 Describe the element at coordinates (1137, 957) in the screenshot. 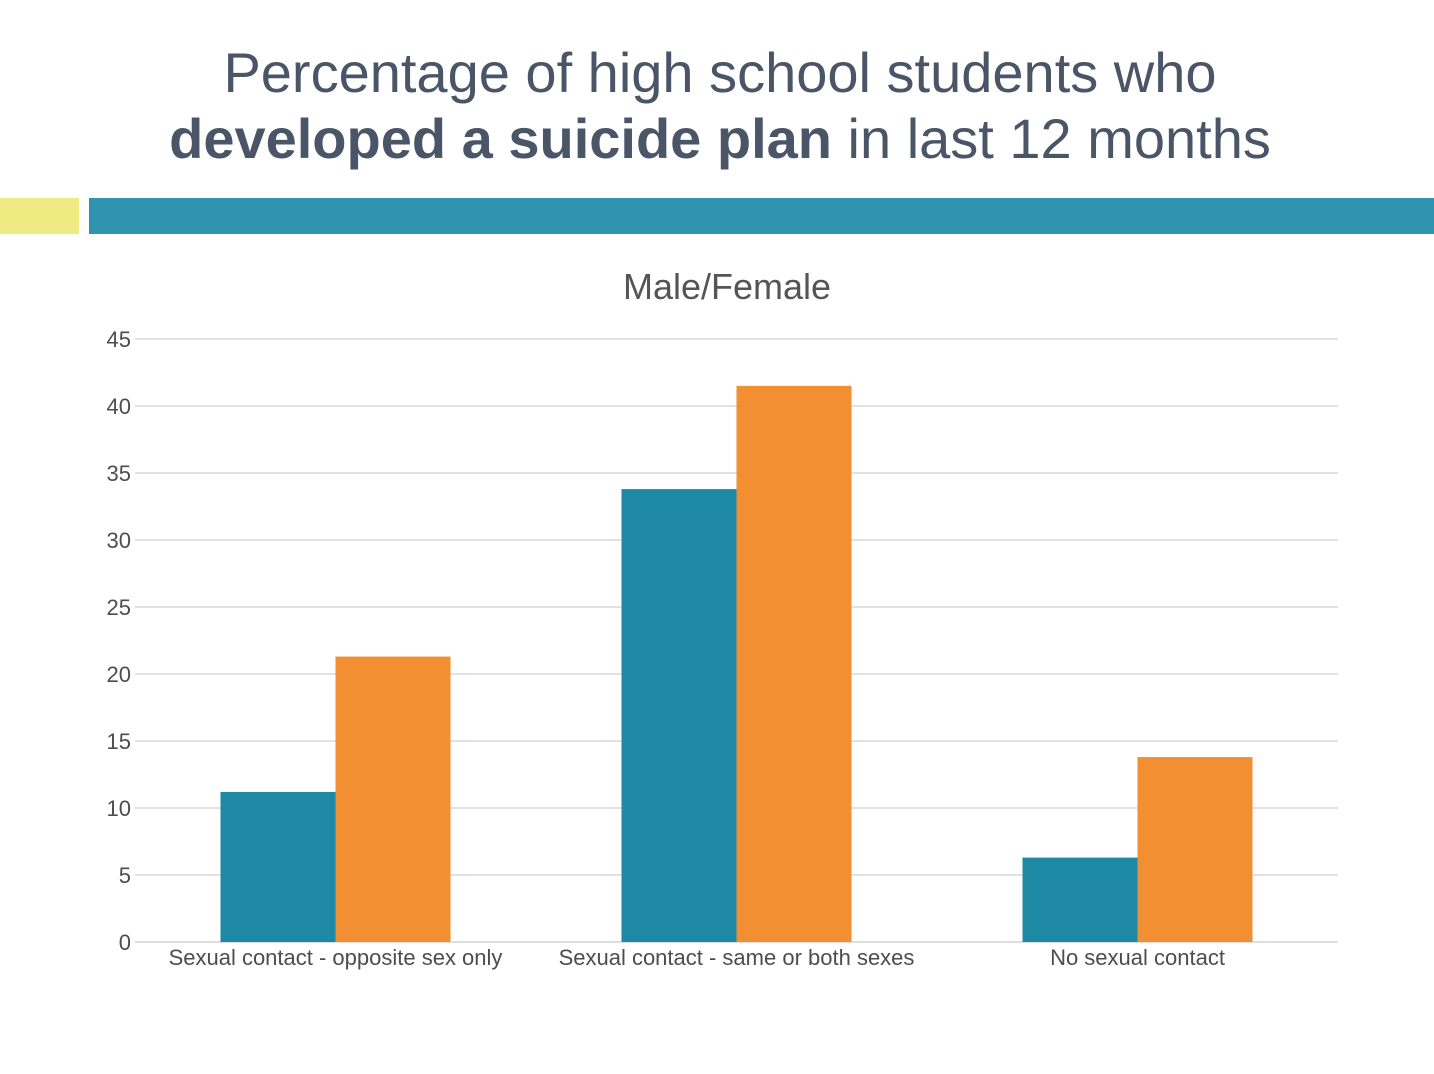

I see `x-category-label: No sexual contact` at that location.